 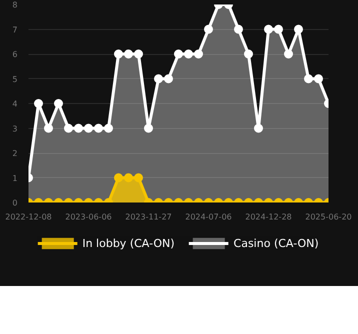 I want to click on x-tick-label: 2025-06-20, so click(x=328, y=217).